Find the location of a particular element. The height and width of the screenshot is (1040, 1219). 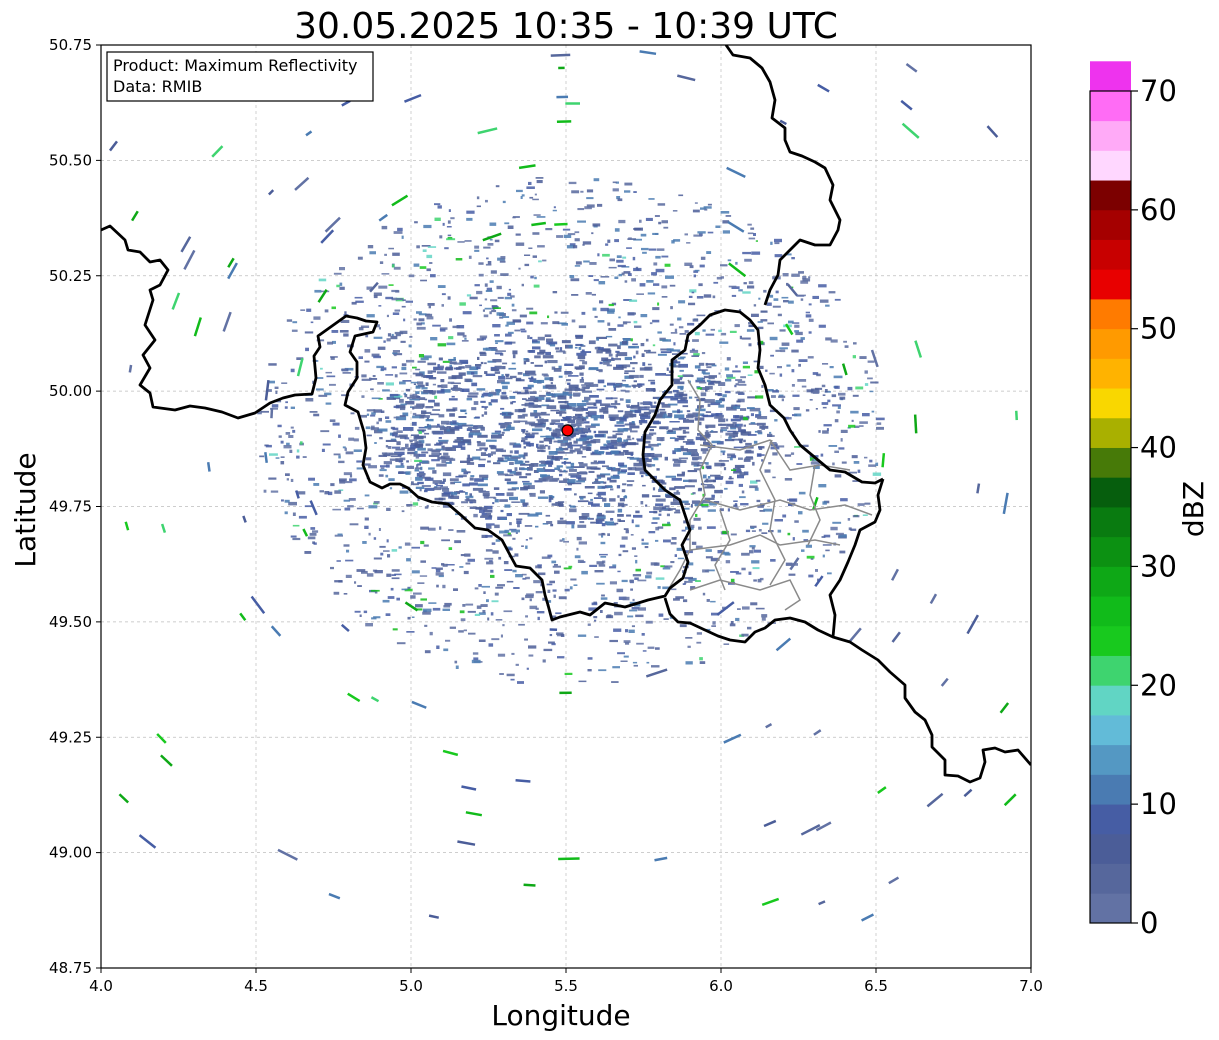

info-product-text: Product: Maximum Reflectivity is located at coordinates (235, 65).